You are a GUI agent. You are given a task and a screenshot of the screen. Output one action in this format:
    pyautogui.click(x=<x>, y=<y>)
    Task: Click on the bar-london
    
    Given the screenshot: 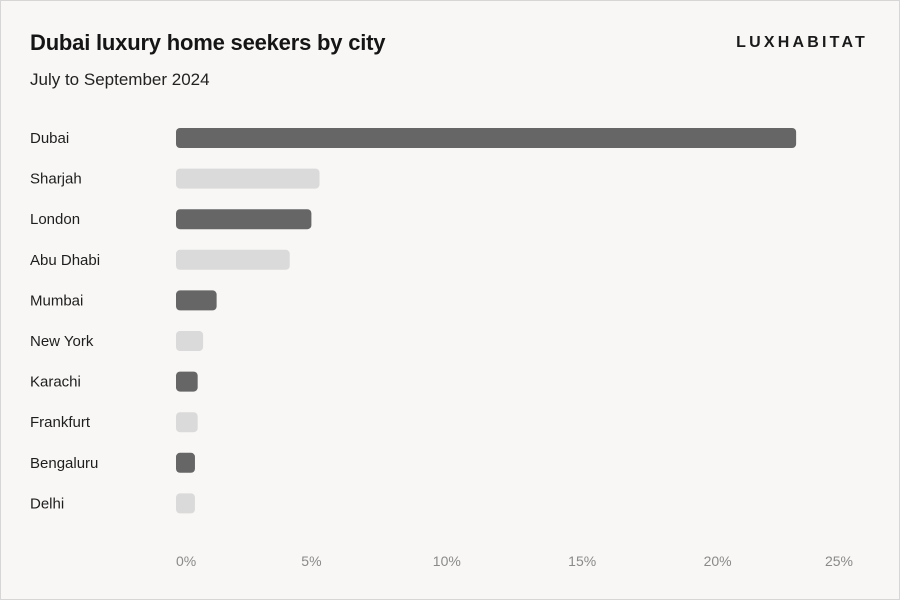 What is the action you would take?
    pyautogui.click(x=244, y=219)
    